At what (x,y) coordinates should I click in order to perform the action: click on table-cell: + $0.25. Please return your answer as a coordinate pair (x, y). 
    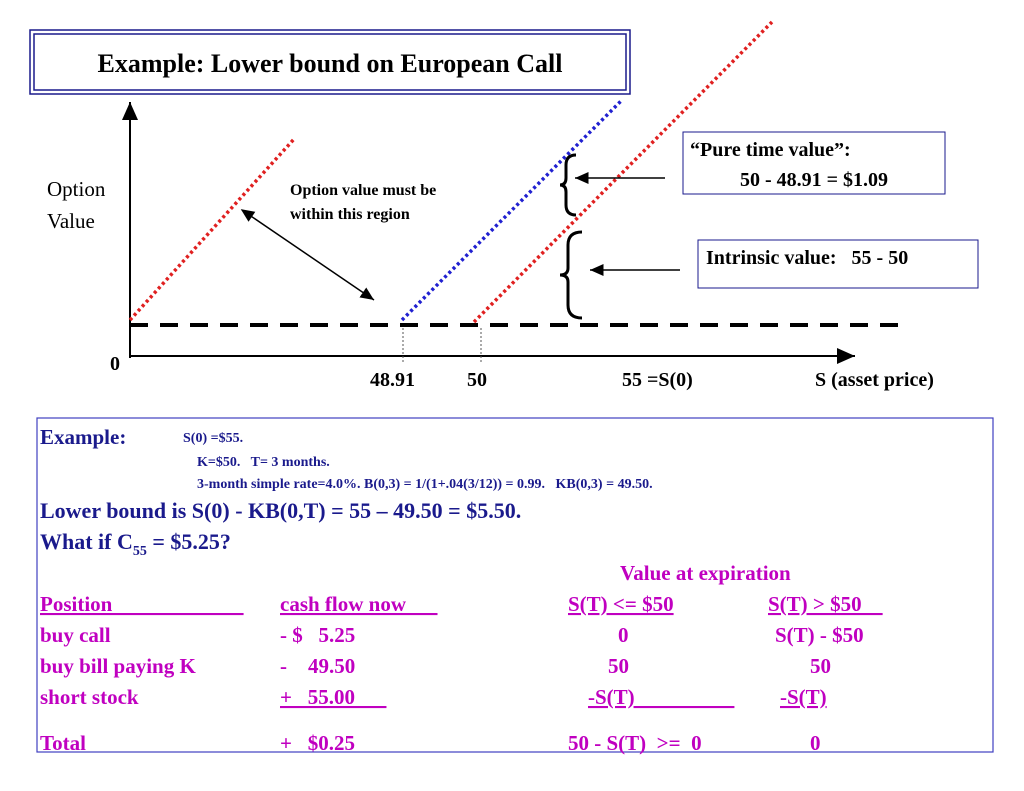
    Looking at the image, I should click on (317, 743).